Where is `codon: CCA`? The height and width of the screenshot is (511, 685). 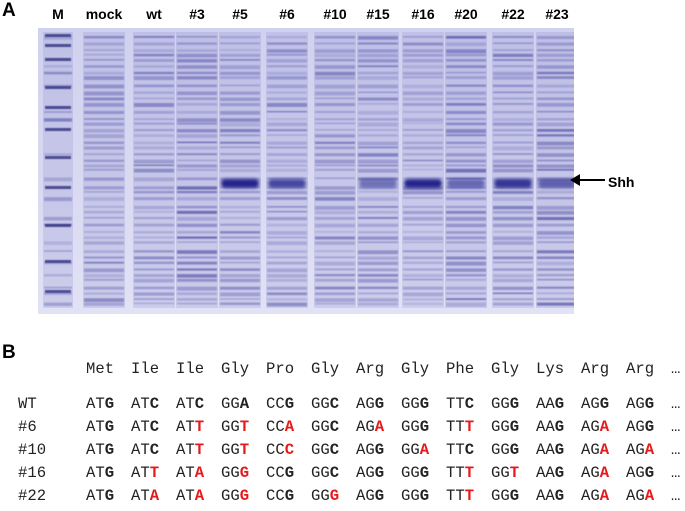 codon: CCA is located at coordinates (280, 427).